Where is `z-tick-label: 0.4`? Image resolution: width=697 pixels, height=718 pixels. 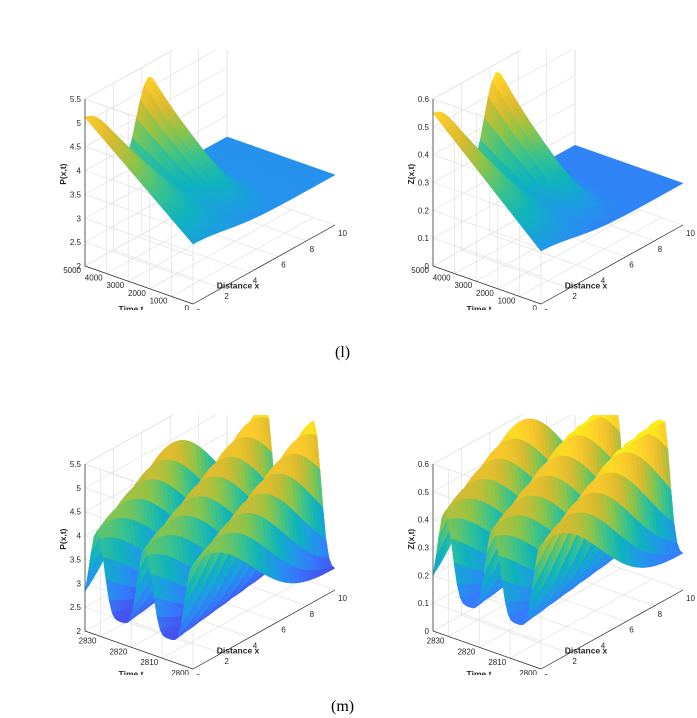 z-tick-label: 0.4 is located at coordinates (424, 155).